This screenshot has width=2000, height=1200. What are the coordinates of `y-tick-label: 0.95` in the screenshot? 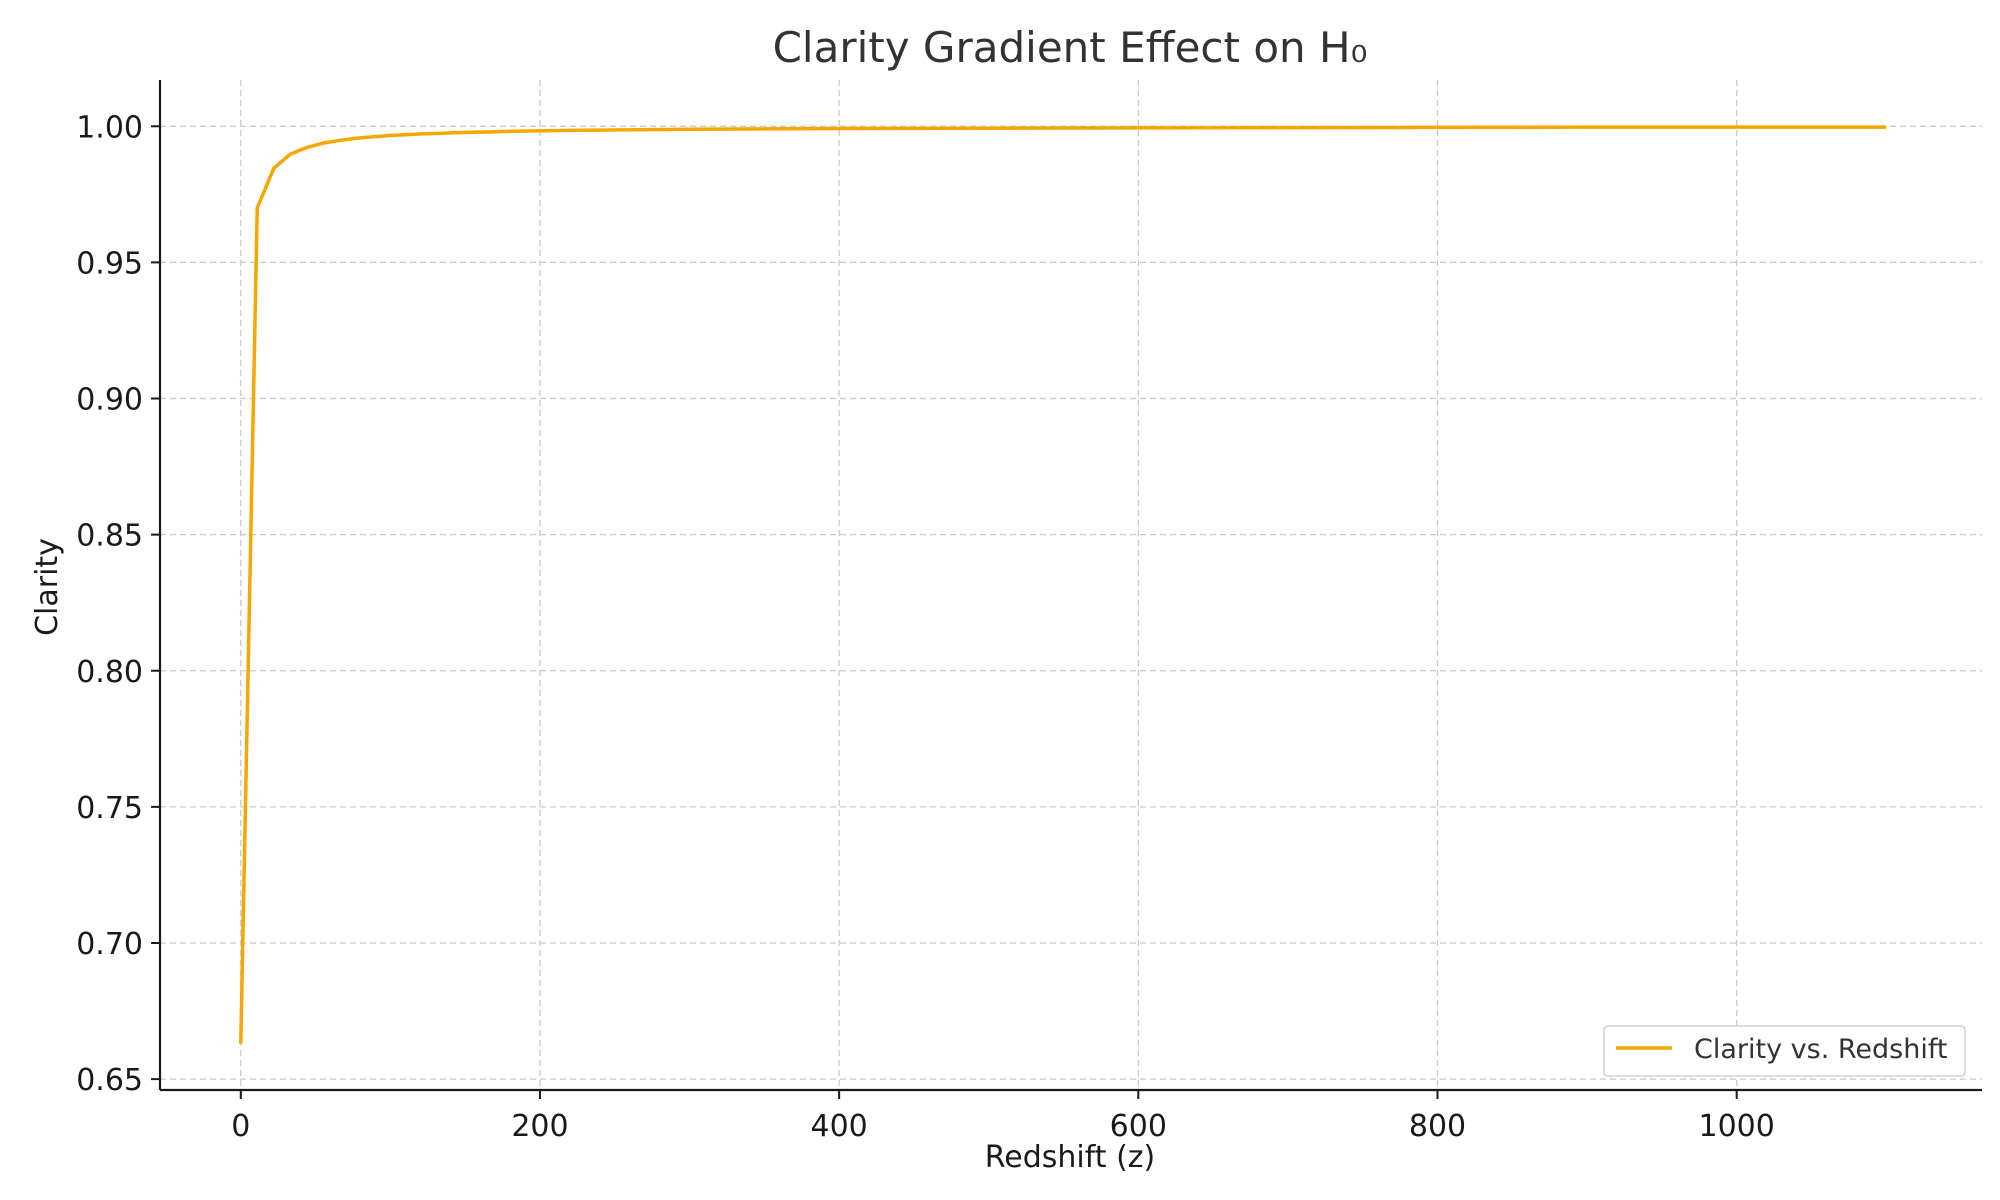 It's located at (109, 263).